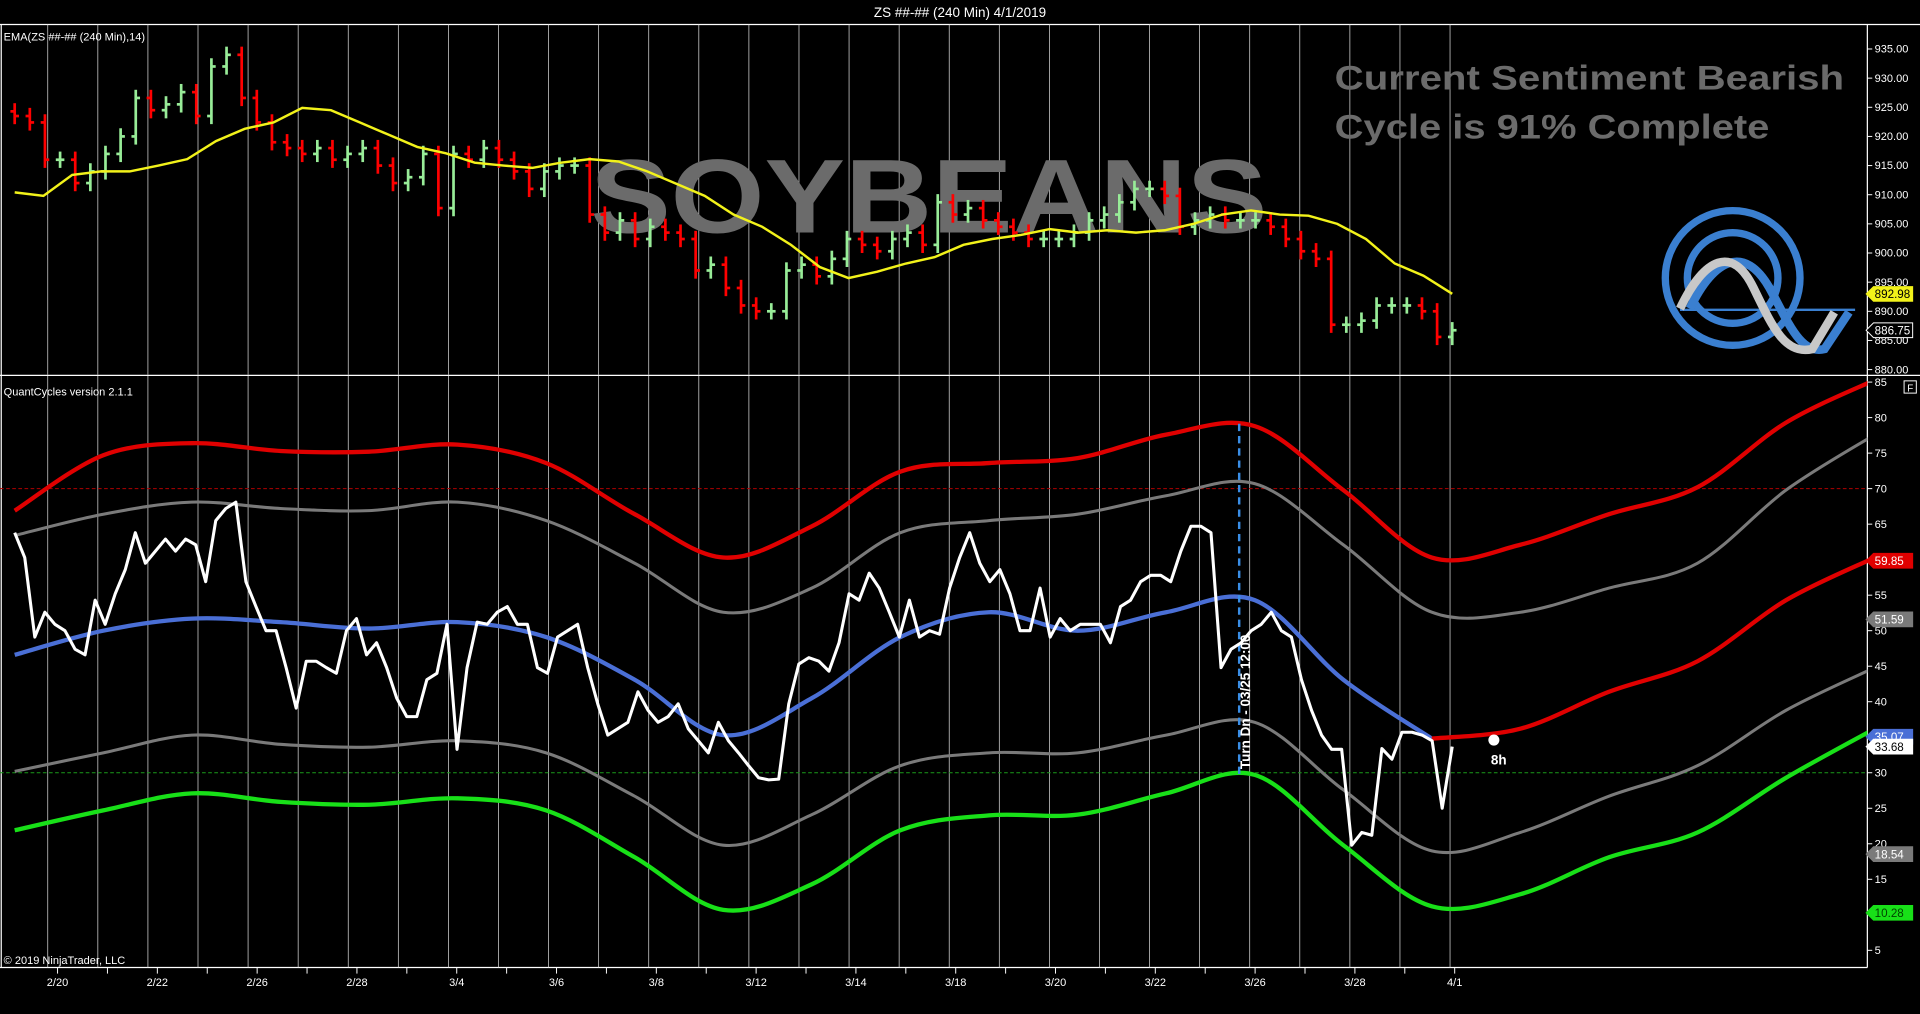 Image resolution: width=1920 pixels, height=1014 pixels. I want to click on oscillator-tick-label: 15, so click(1881, 880).